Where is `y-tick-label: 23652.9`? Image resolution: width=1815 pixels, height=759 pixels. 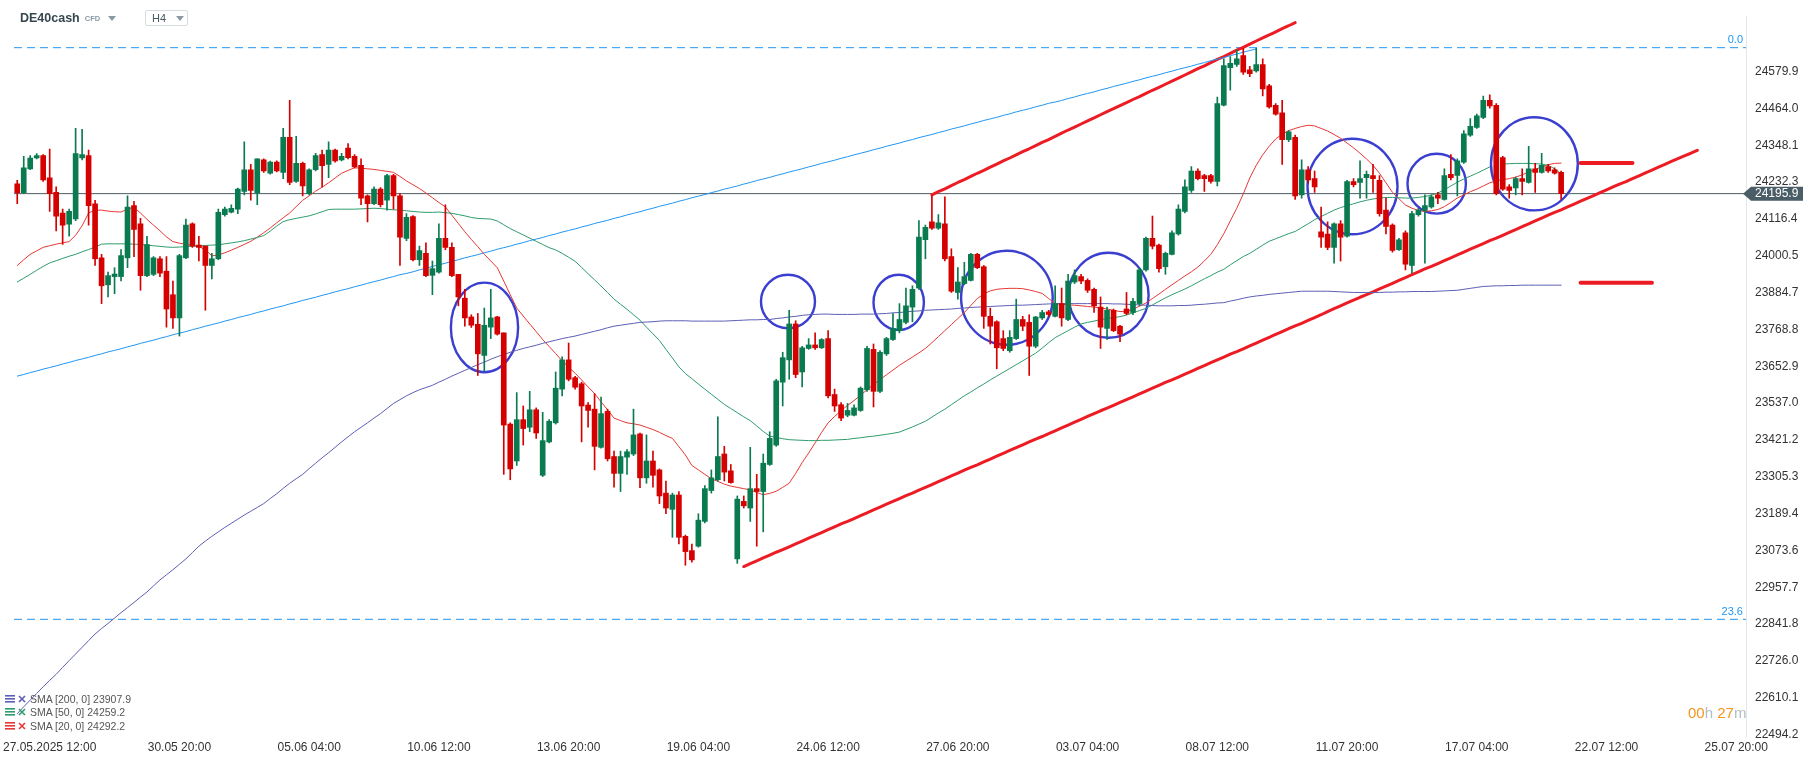
y-tick-label: 23652.9 is located at coordinates (1777, 365).